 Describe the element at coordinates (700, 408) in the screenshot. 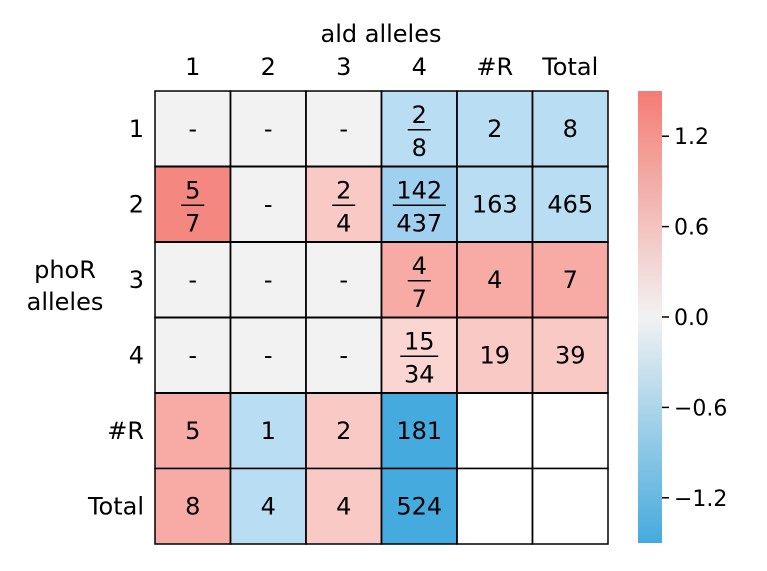

I see `colorbar-tick-label: −0.6` at that location.